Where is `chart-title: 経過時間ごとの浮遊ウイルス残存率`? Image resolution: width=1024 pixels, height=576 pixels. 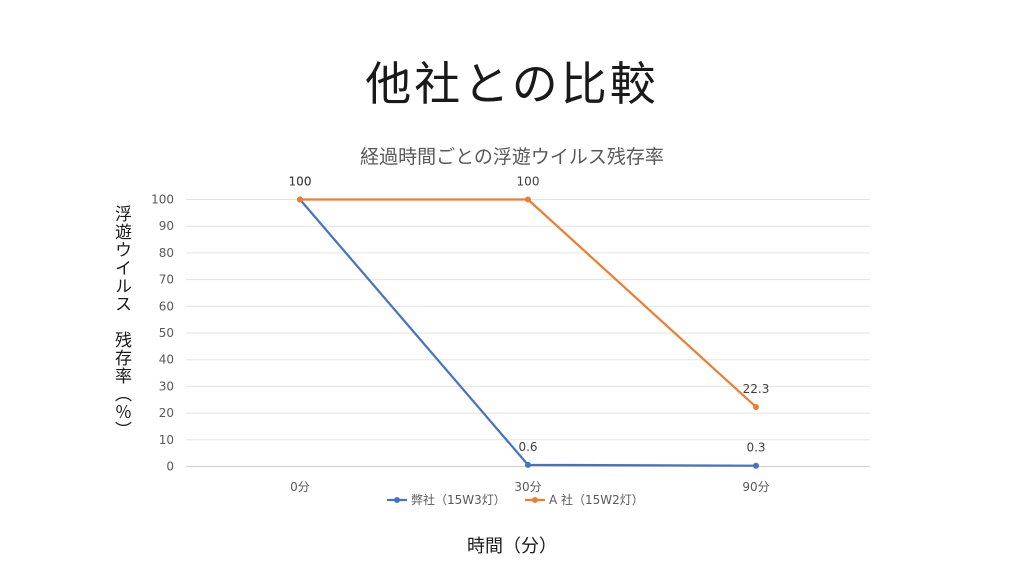 chart-title: 経過時間ごとの浮遊ウイルス残存率 is located at coordinates (512, 157).